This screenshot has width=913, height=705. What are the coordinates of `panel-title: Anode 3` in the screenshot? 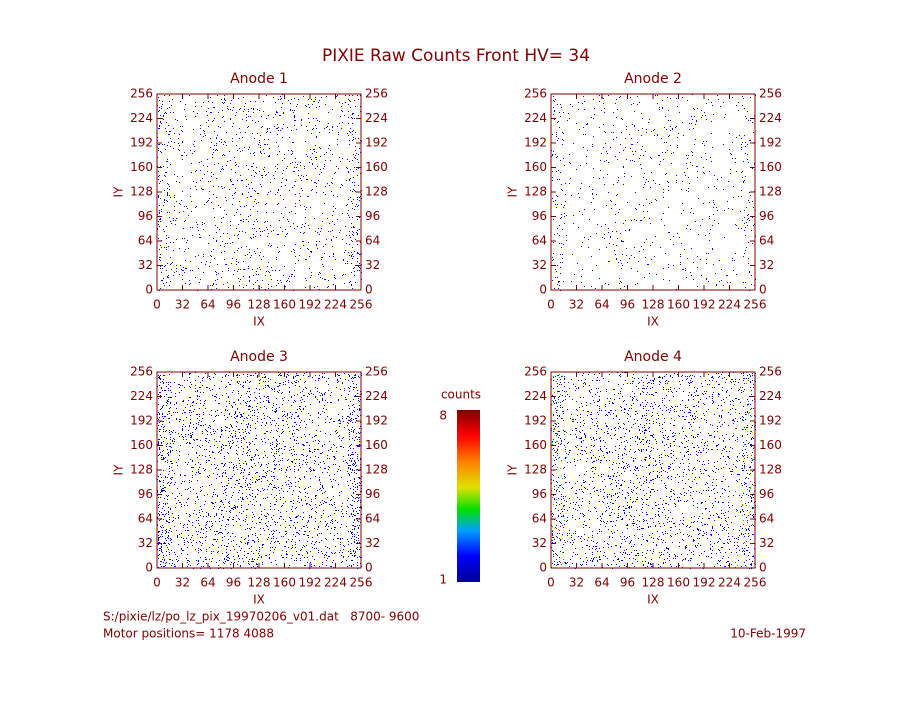 It's located at (259, 357).